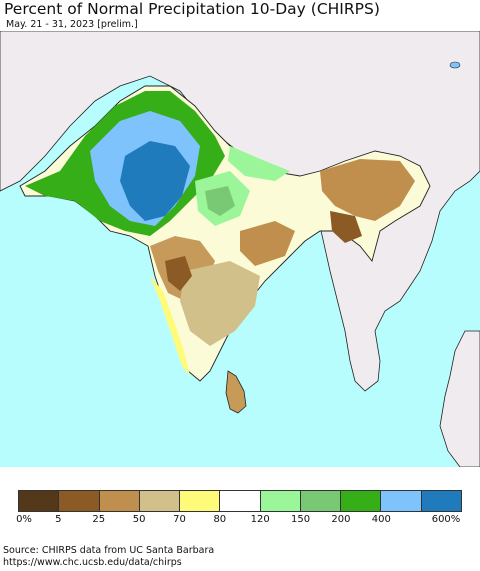 The width and height of the screenshot is (480, 571). What do you see at coordinates (455, 65) in the screenshot?
I see `island-marker` at bounding box center [455, 65].